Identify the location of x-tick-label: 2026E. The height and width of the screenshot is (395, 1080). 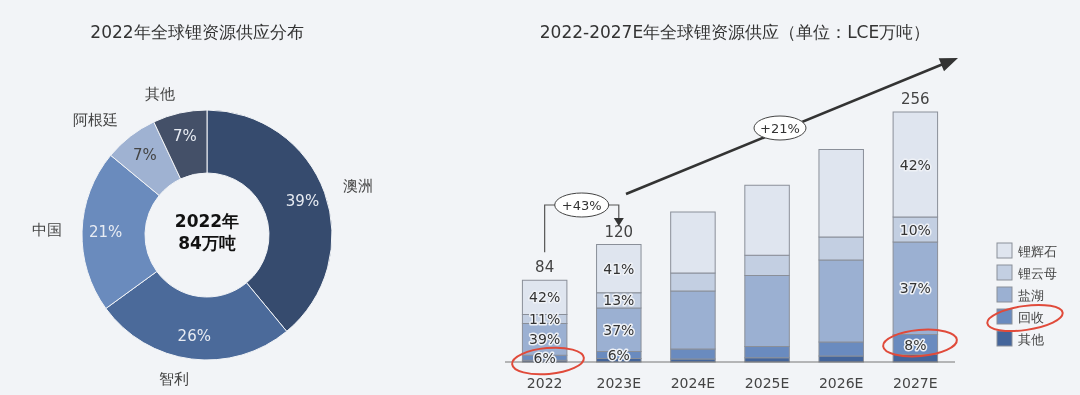
(841, 383).